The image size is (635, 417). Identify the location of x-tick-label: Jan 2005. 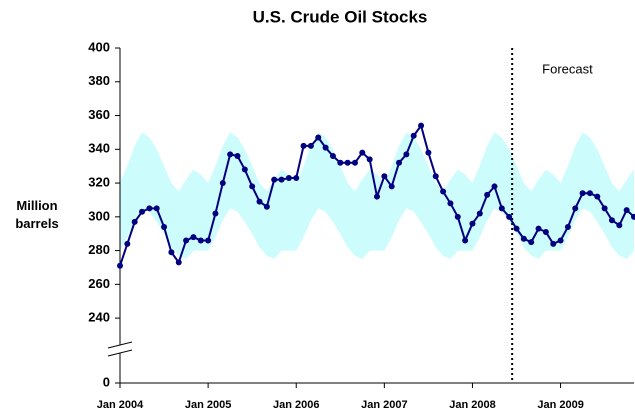
(208, 405).